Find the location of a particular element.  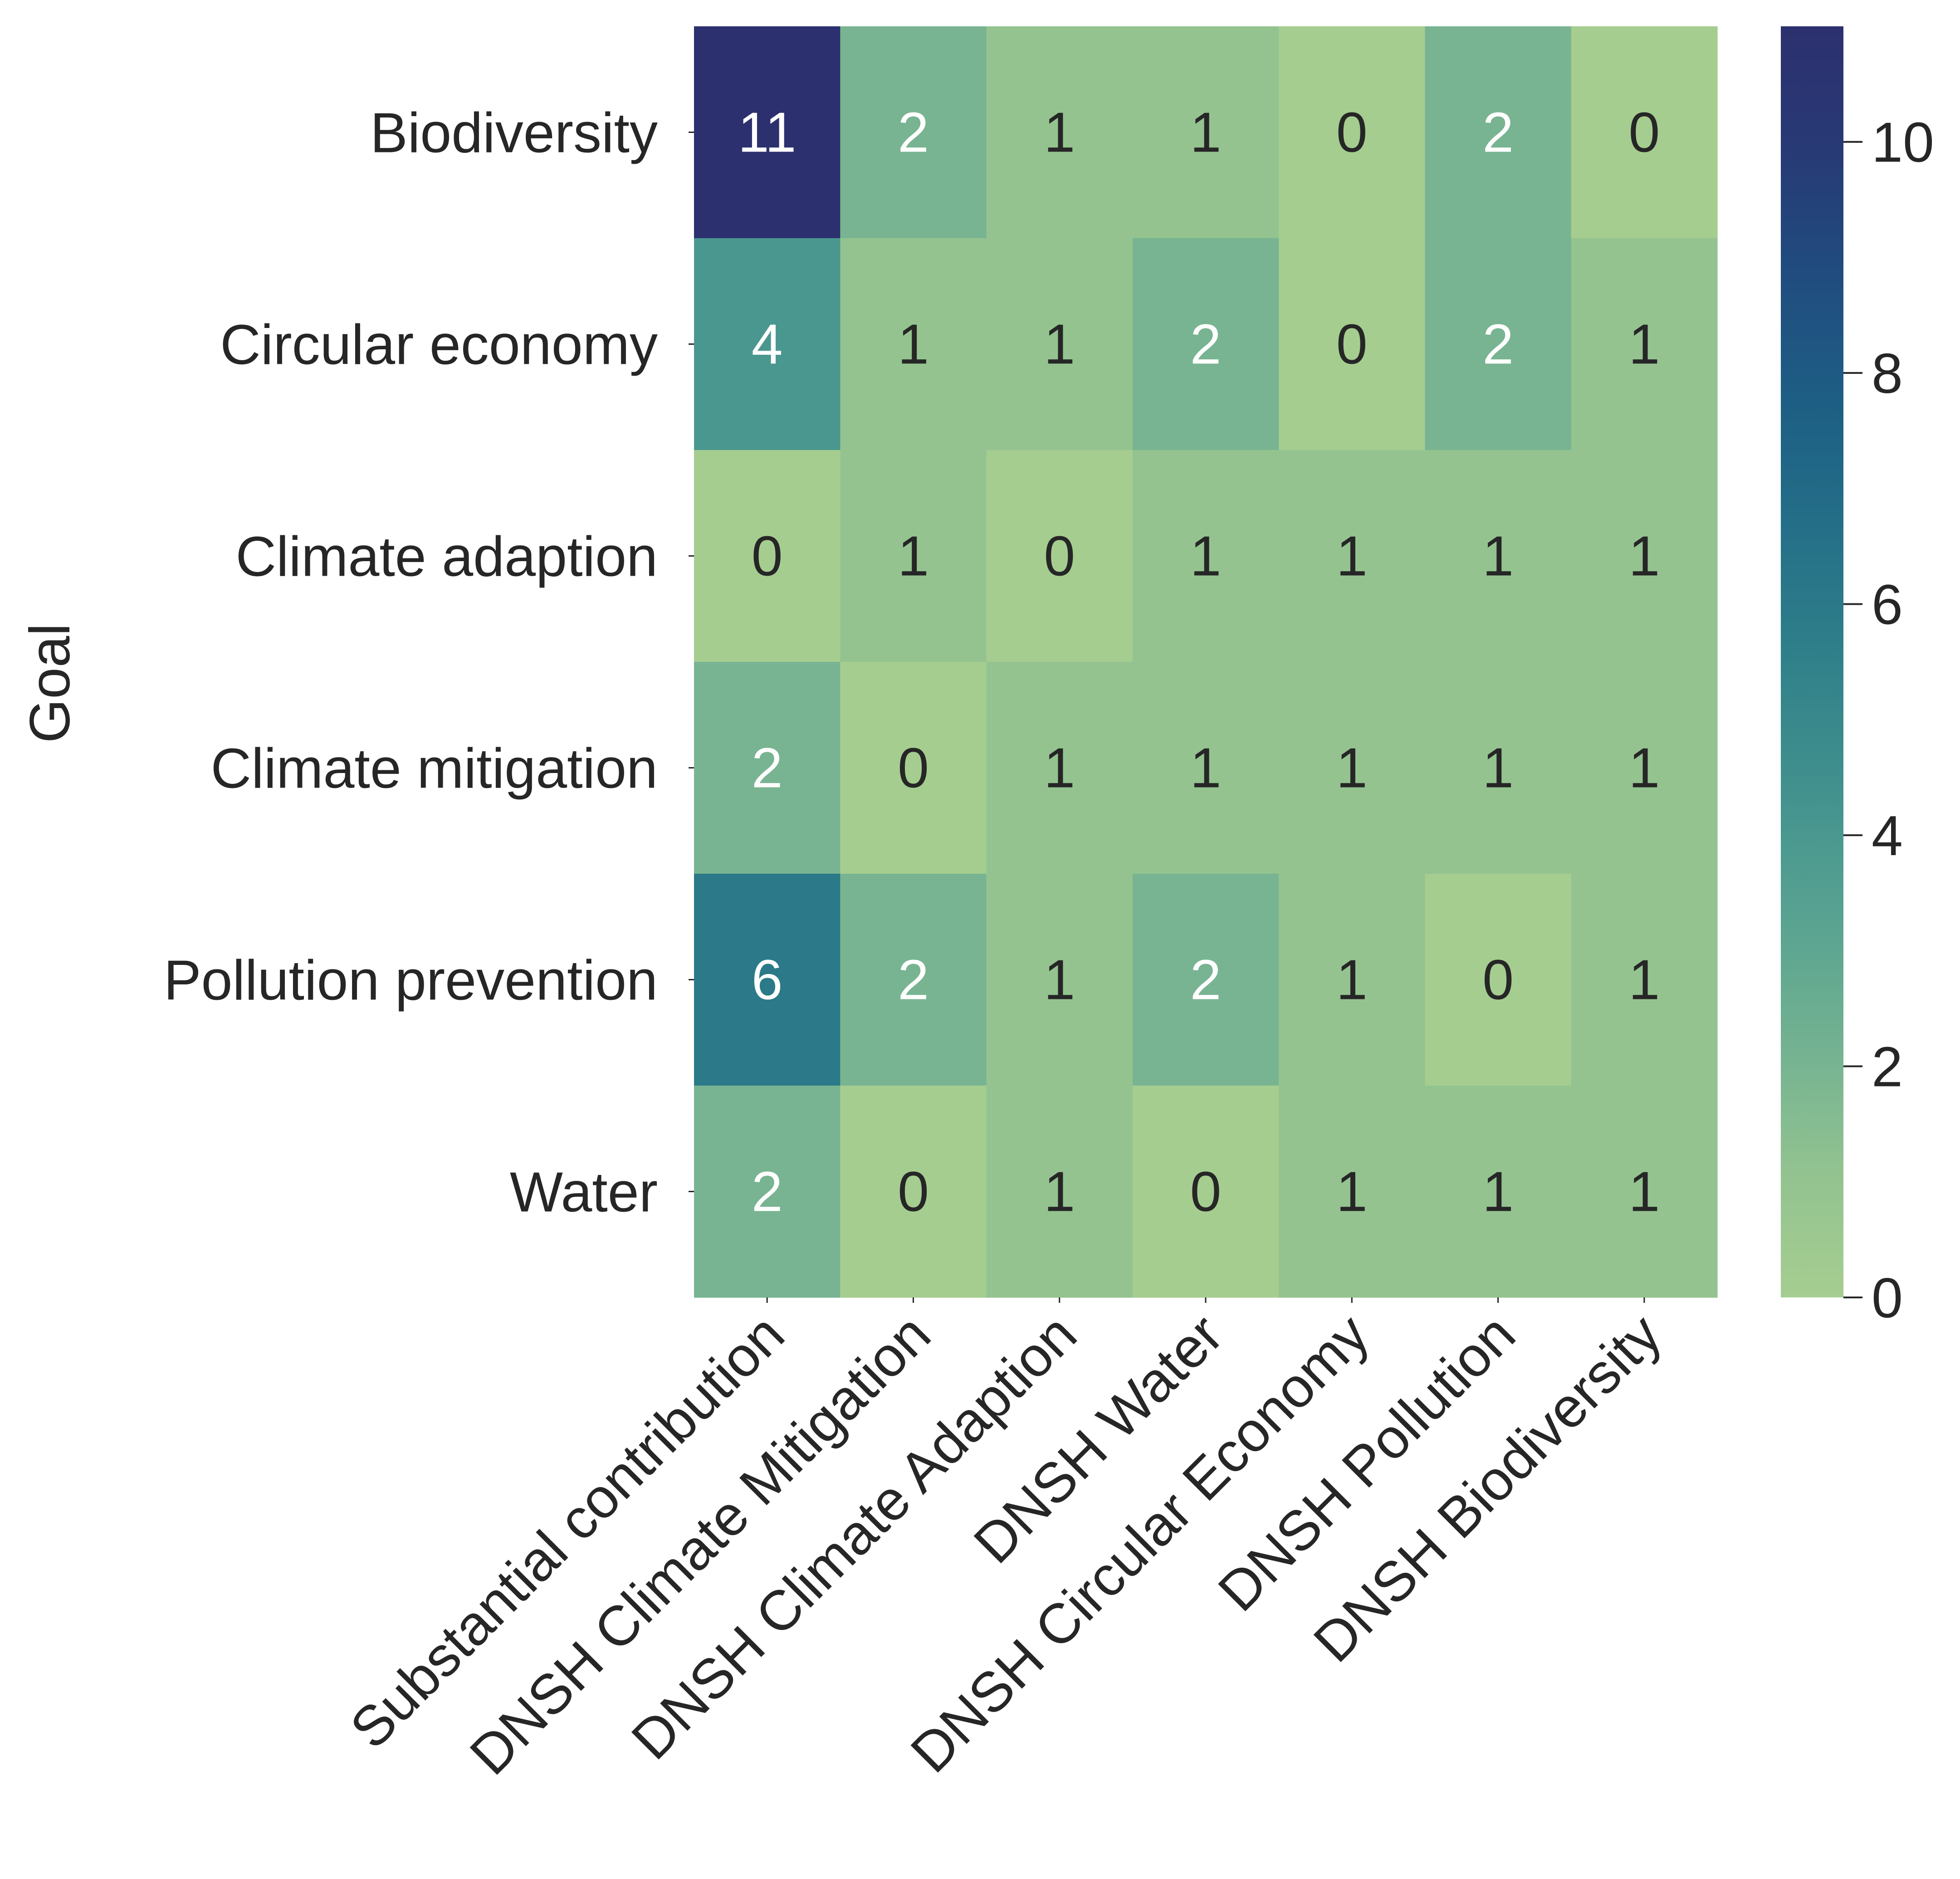

colorbar-tick-label: 6 is located at coordinates (1887, 605).